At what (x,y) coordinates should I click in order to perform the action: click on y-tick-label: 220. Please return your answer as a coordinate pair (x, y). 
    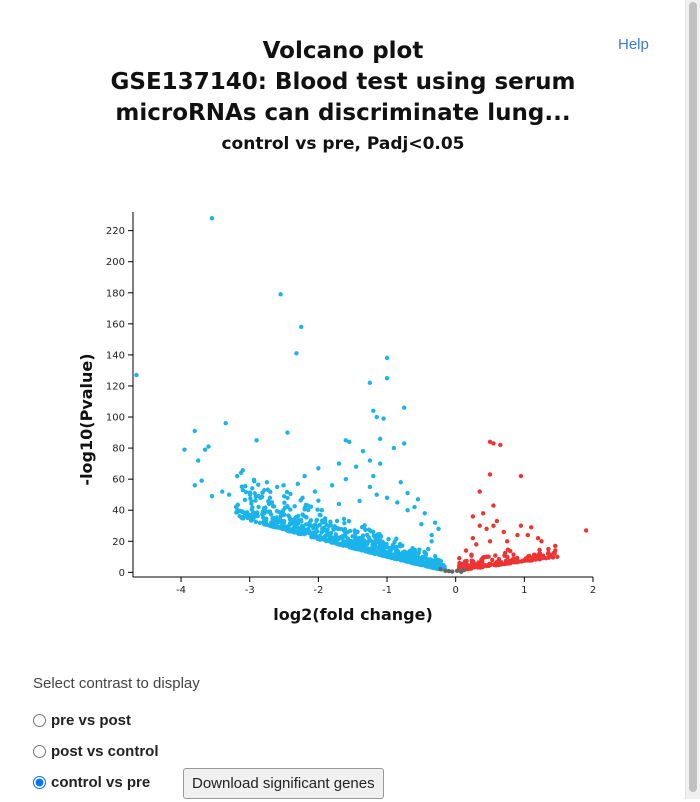
    Looking at the image, I should click on (115, 231).